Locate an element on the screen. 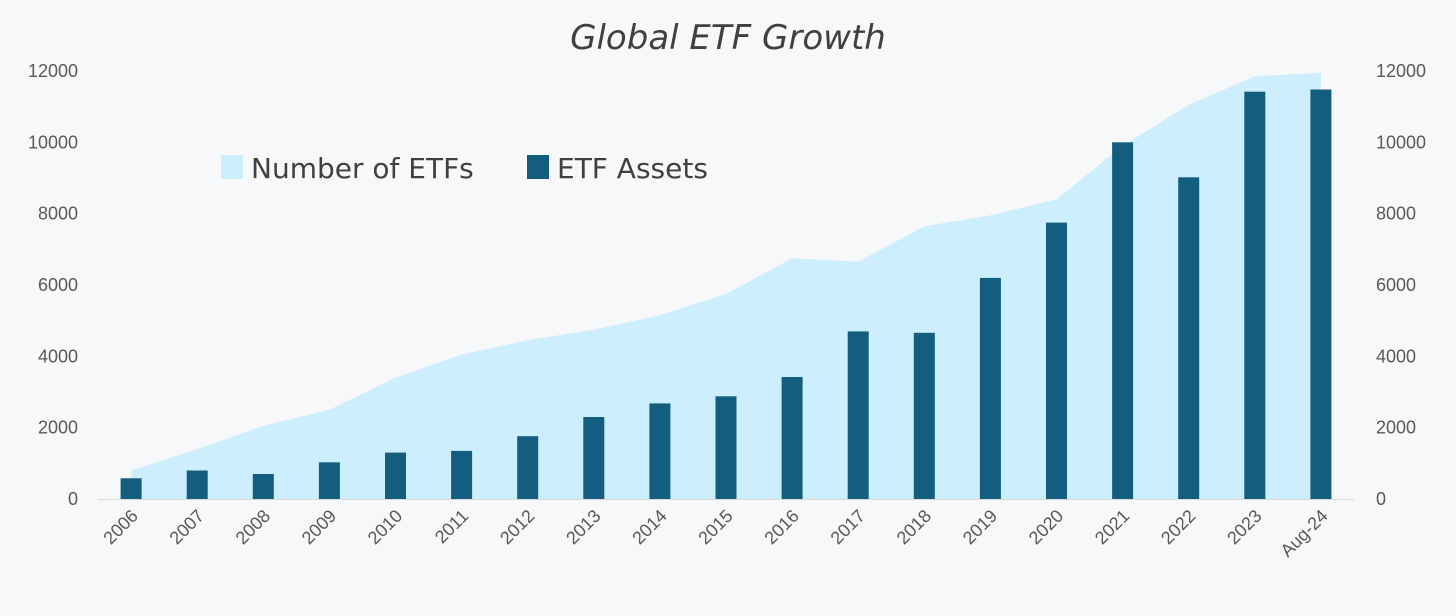 The width and height of the screenshot is (1456, 616). y-right-tick-label: 2000 is located at coordinates (1396, 428).